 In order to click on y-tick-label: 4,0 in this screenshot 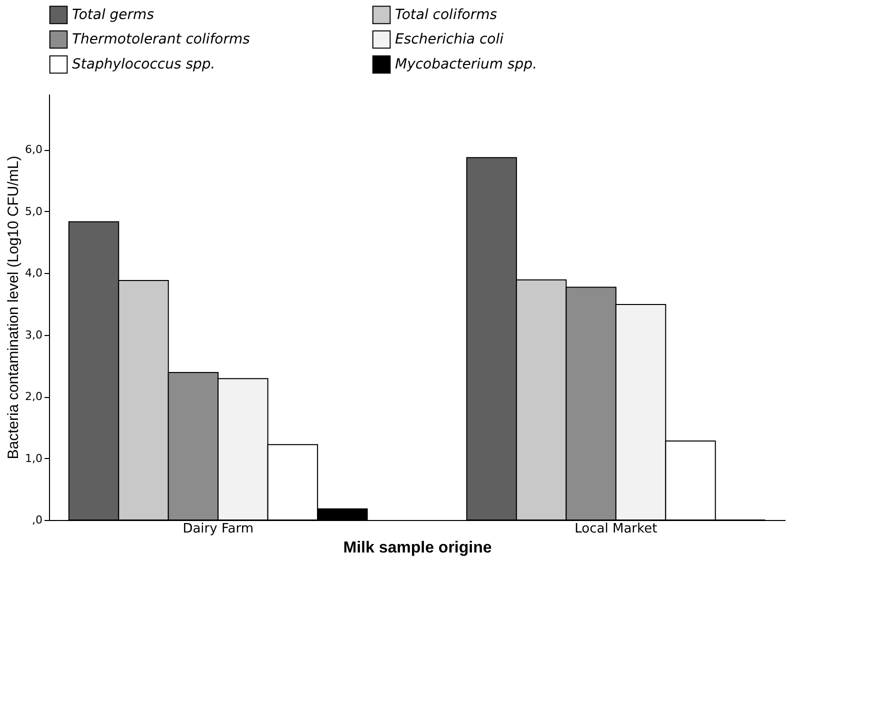, I will do `click(33, 273)`.